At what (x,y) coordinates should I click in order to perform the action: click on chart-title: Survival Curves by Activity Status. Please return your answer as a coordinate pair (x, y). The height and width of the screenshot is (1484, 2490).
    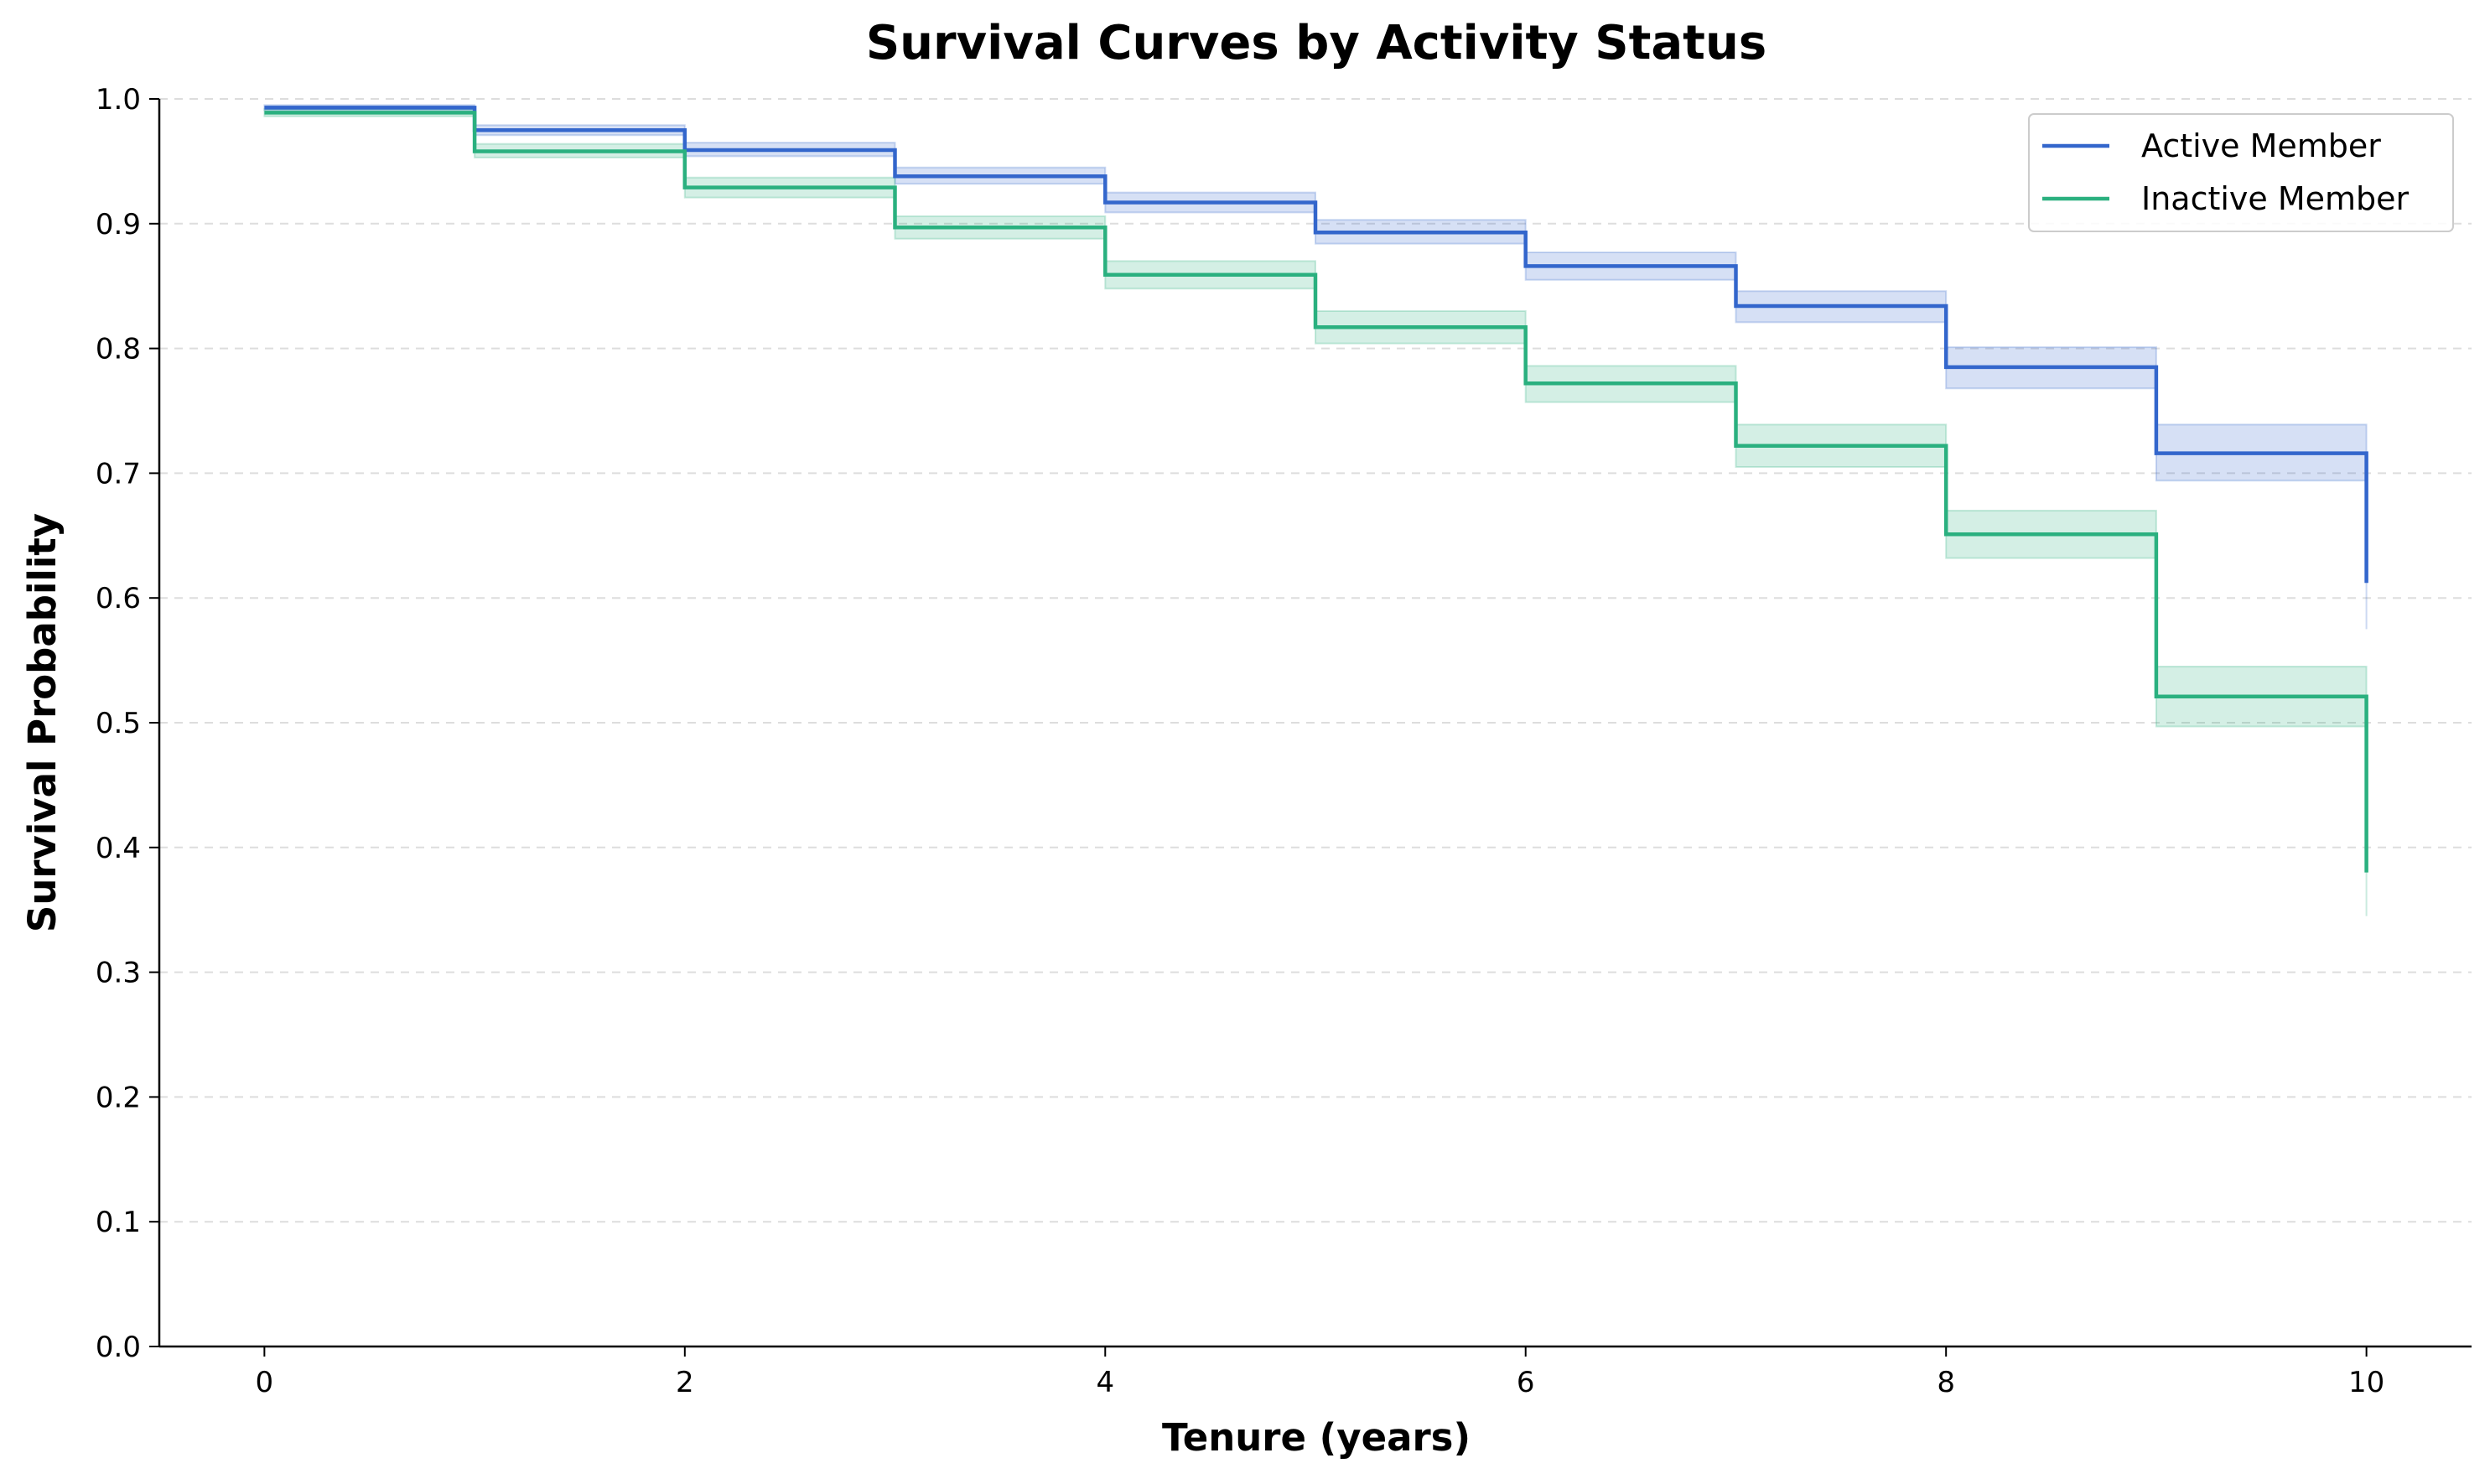
    Looking at the image, I should click on (1316, 43).